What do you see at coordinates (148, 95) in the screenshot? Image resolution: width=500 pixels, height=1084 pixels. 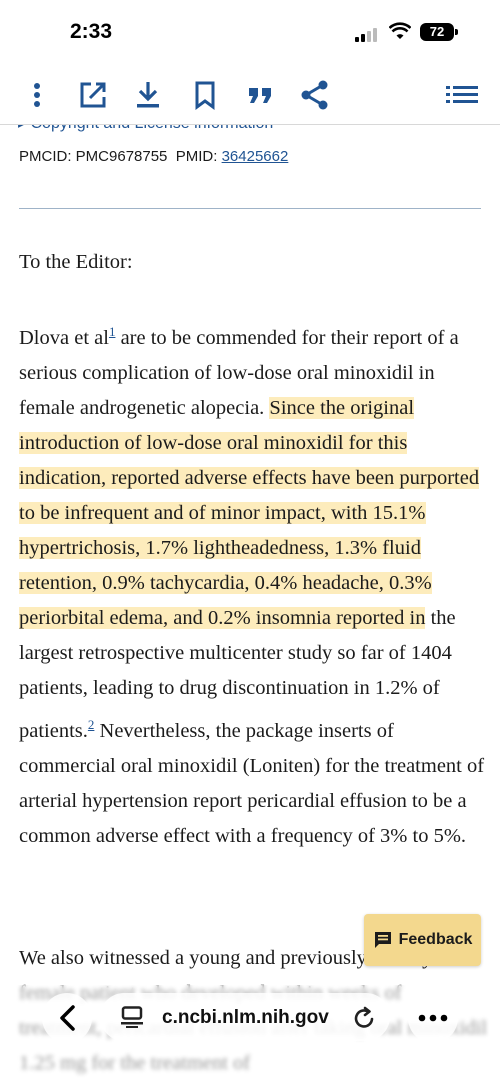 I see `download-icon` at bounding box center [148, 95].